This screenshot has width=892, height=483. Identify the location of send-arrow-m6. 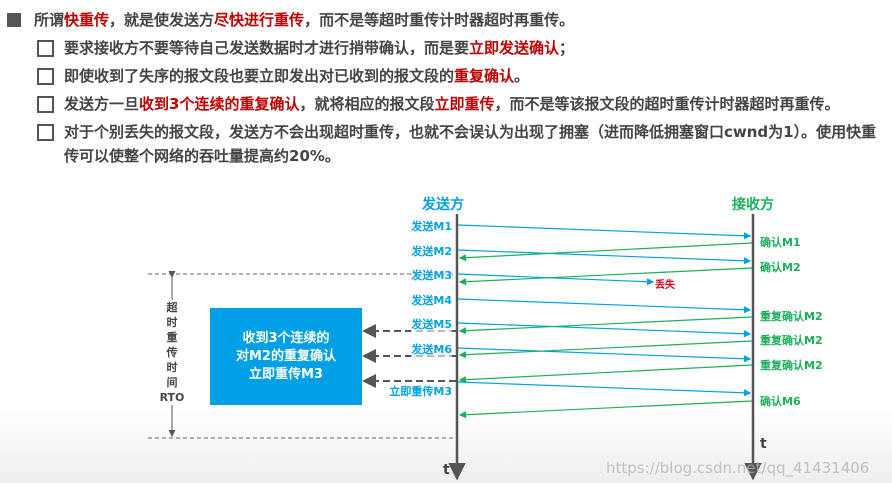
(604, 355).